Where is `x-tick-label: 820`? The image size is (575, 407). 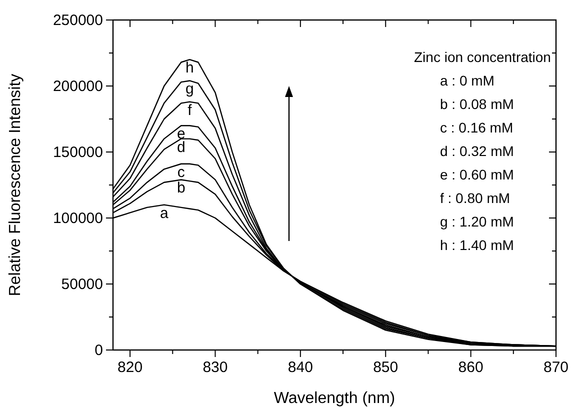 x-tick-label: 820 is located at coordinates (130, 367).